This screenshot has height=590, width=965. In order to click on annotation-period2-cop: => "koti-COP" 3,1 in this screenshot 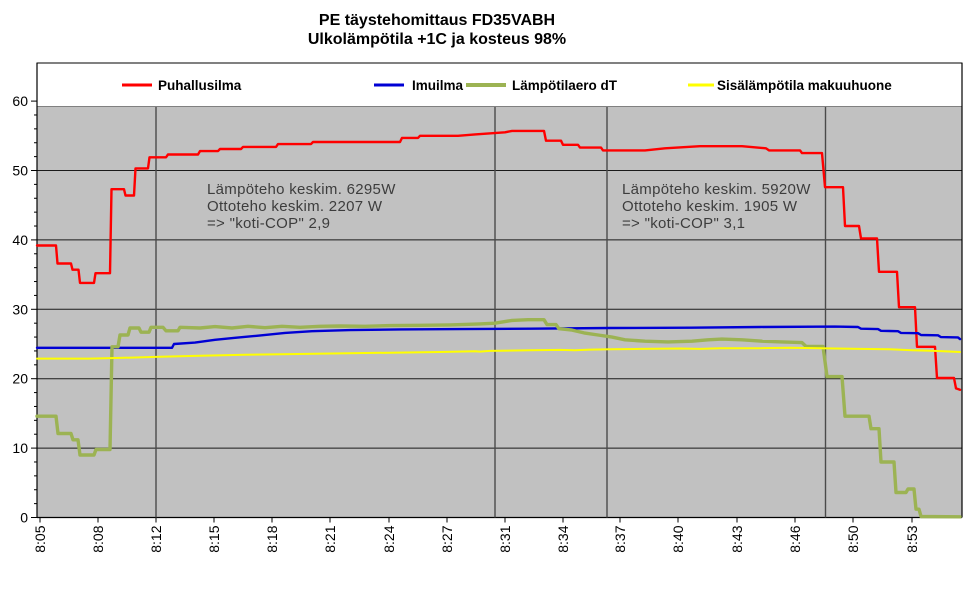, I will do `click(684, 223)`.